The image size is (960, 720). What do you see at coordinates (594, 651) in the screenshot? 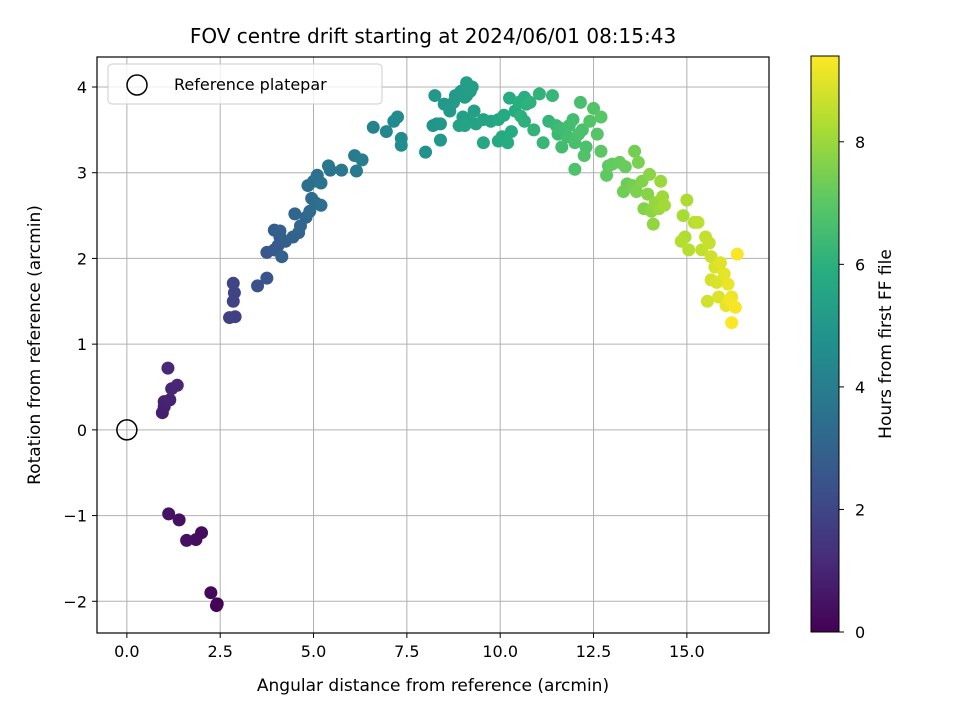
I see `x-tick-label: 12.5` at bounding box center [594, 651].